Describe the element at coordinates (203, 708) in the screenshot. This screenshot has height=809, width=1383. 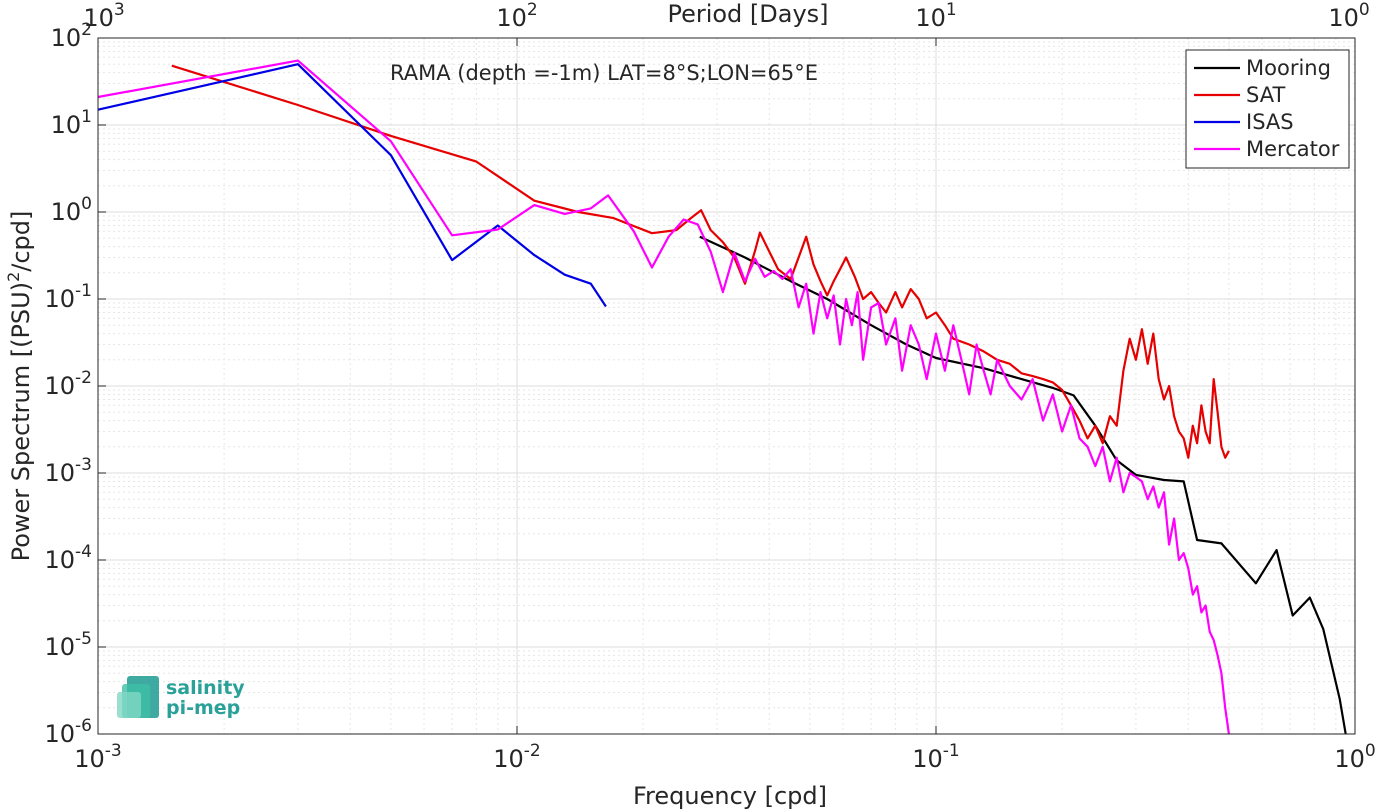
I see `logo-line2: pi-mep` at that location.